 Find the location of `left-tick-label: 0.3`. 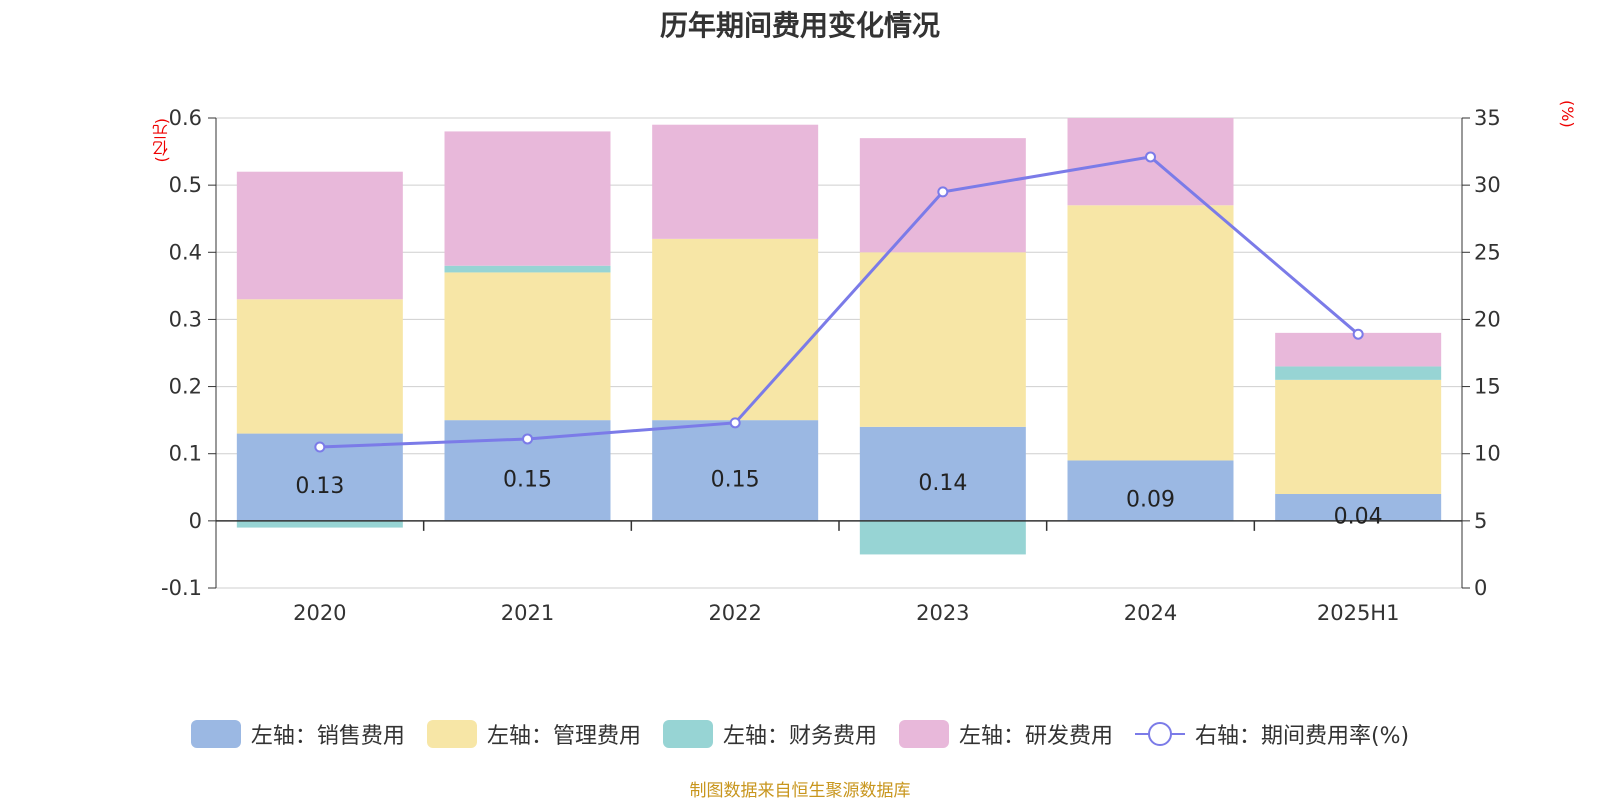

left-tick-label: 0.3 is located at coordinates (185, 319).